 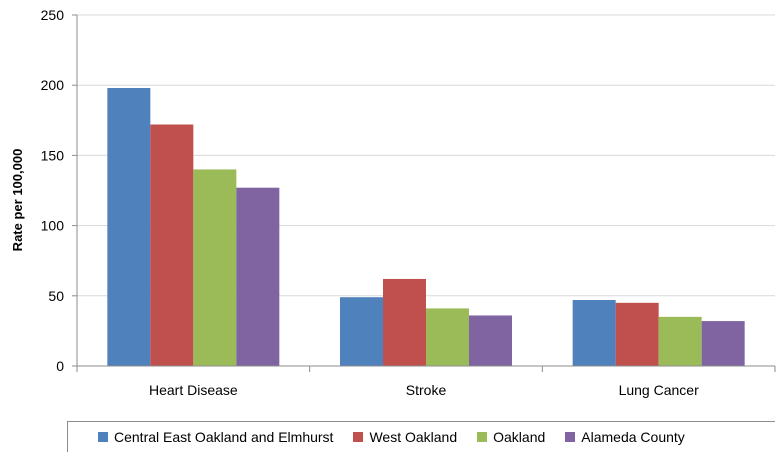 What do you see at coordinates (53, 155) in the screenshot?
I see `y-tick-label: 150` at bounding box center [53, 155].